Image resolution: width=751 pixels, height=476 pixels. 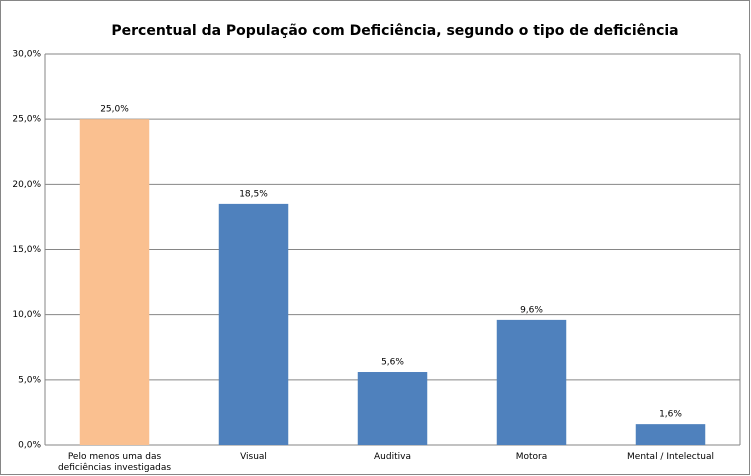 What do you see at coordinates (26, 185) in the screenshot?
I see `y-tick-label: 20,0%` at bounding box center [26, 185].